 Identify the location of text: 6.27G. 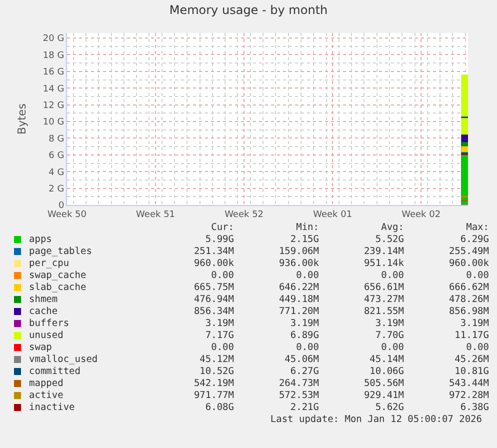
(304, 372).